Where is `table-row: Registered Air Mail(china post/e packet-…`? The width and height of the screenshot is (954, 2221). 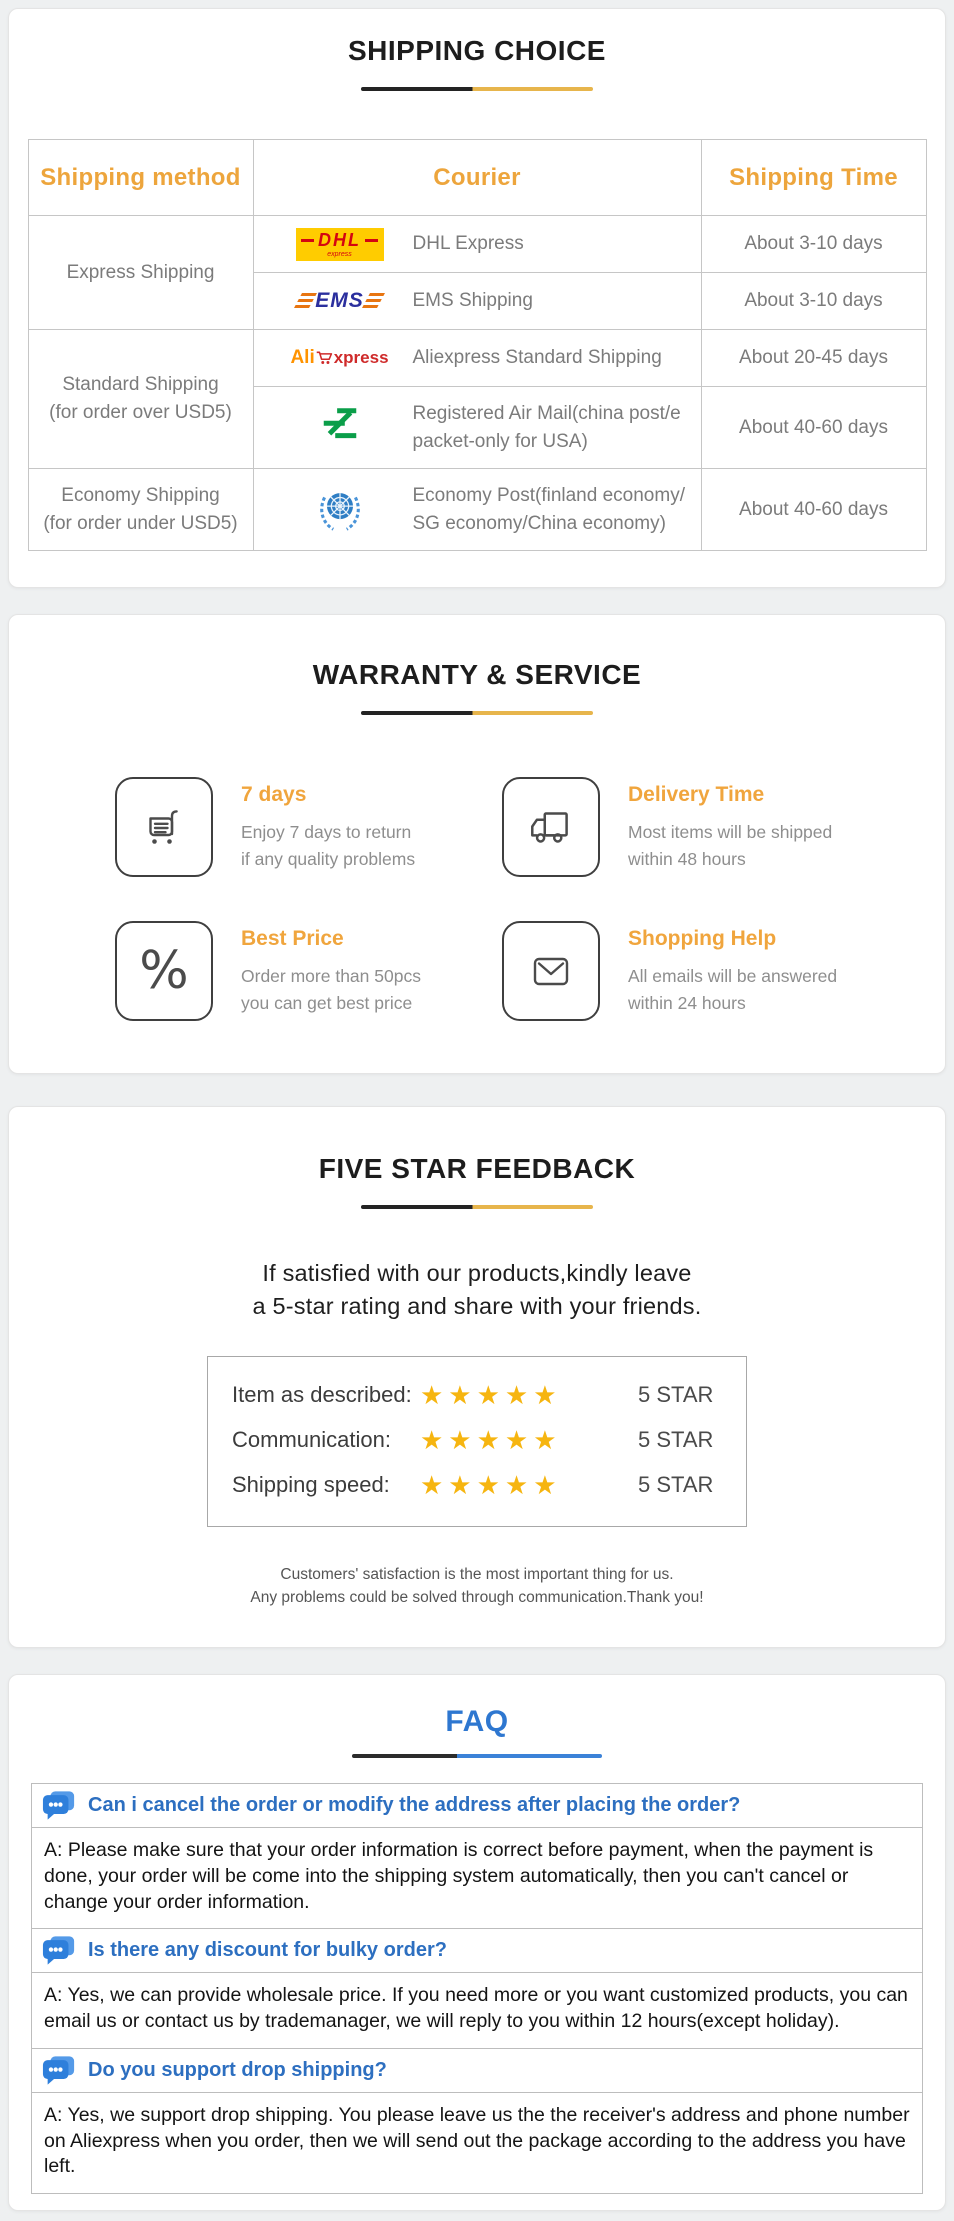
table-row: Registered Air Mail(china post/e packet-… is located at coordinates (477, 427).